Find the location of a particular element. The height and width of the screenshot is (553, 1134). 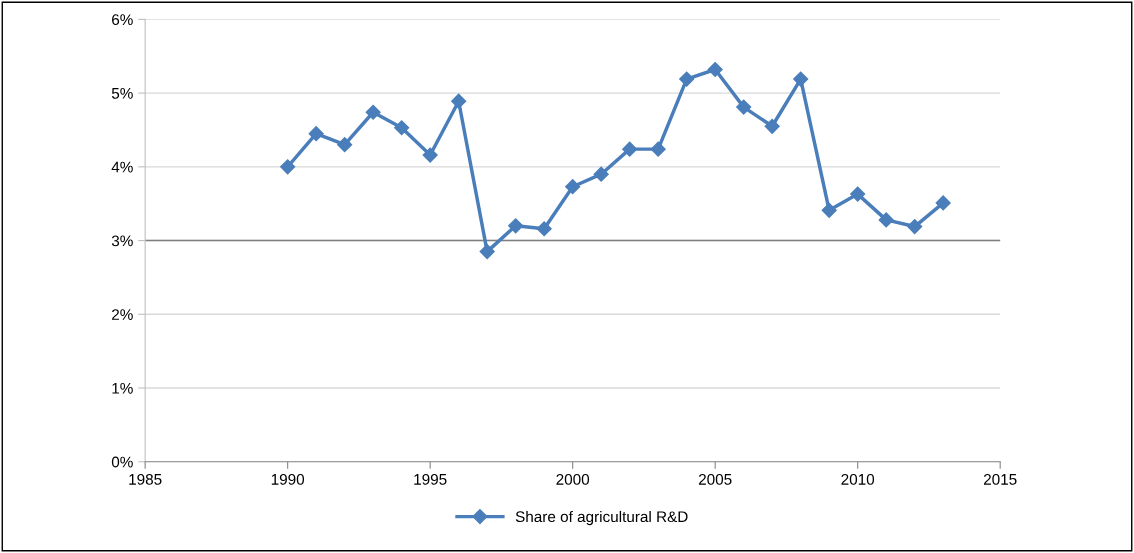

y-tick-label: 6% is located at coordinates (122, 20).